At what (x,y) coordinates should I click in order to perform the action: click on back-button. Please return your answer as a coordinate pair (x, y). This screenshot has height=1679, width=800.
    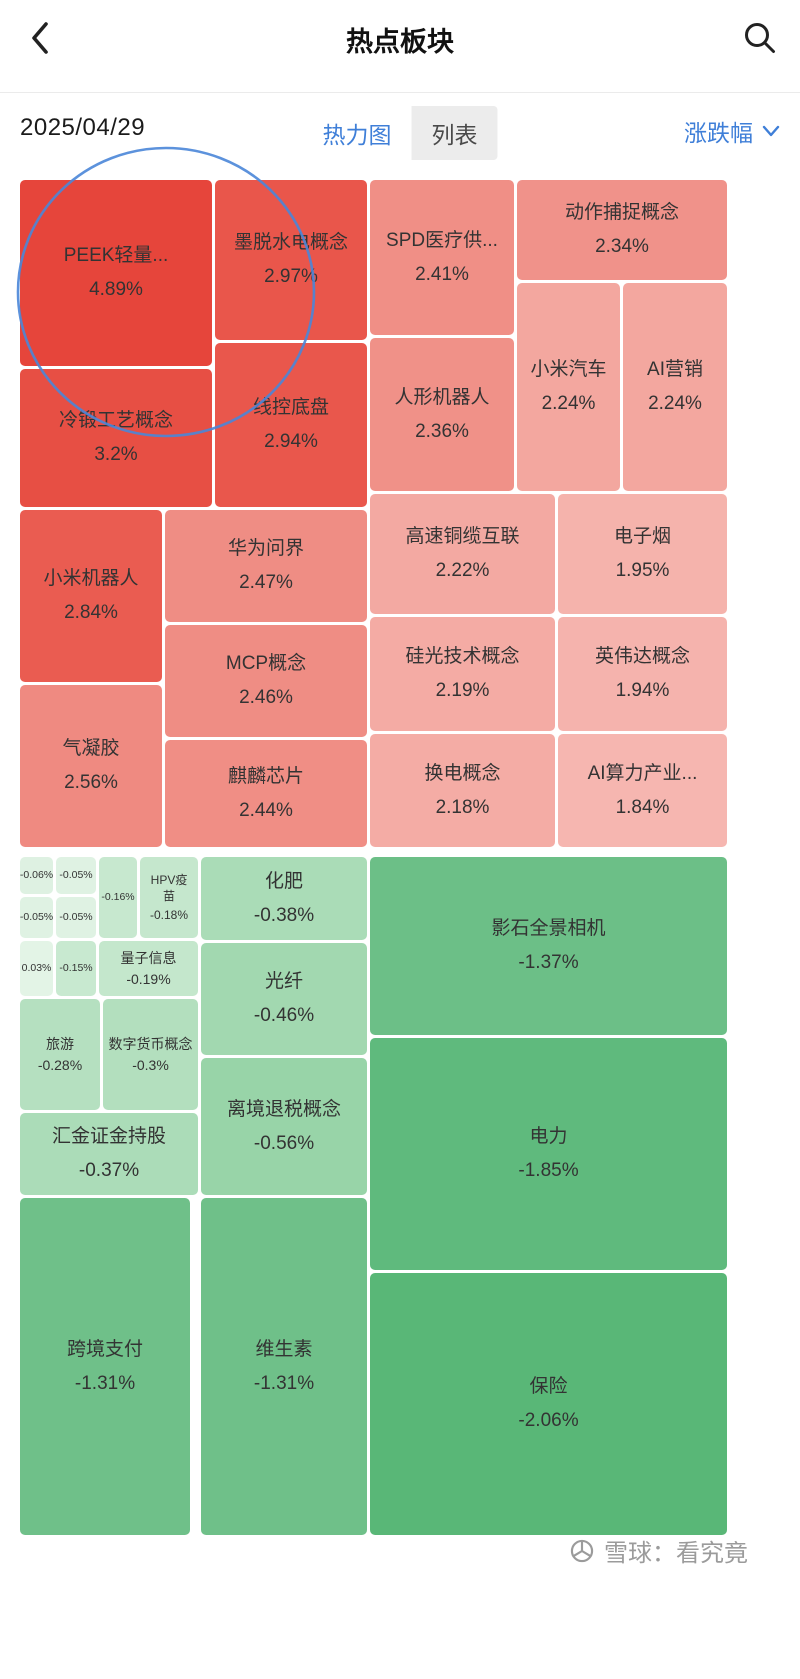
    Looking at the image, I should click on (40, 38).